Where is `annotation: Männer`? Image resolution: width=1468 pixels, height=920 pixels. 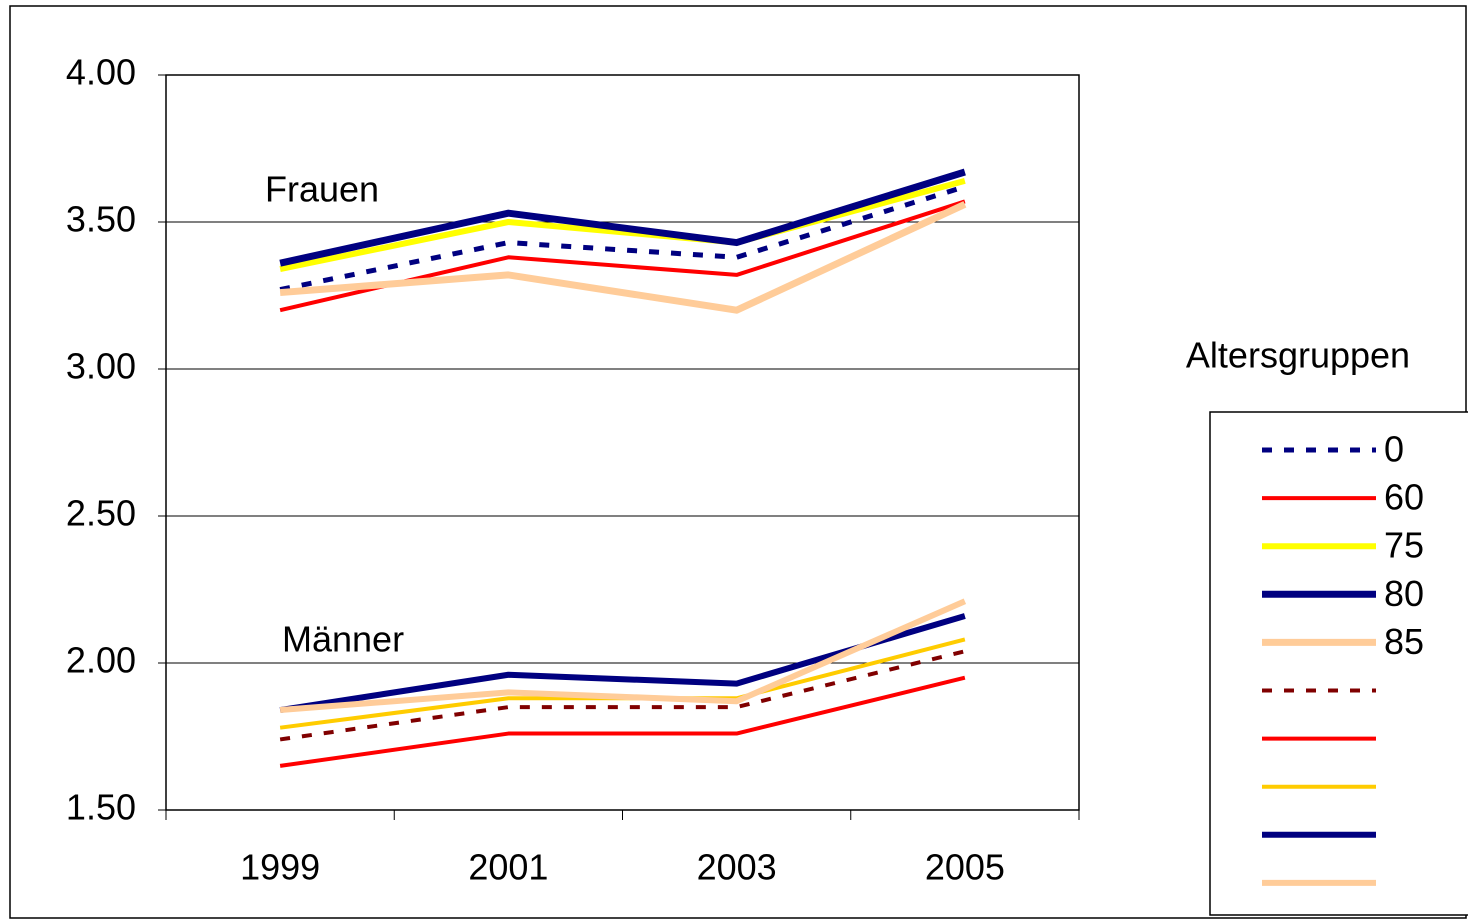 annotation: Männer is located at coordinates (343, 639).